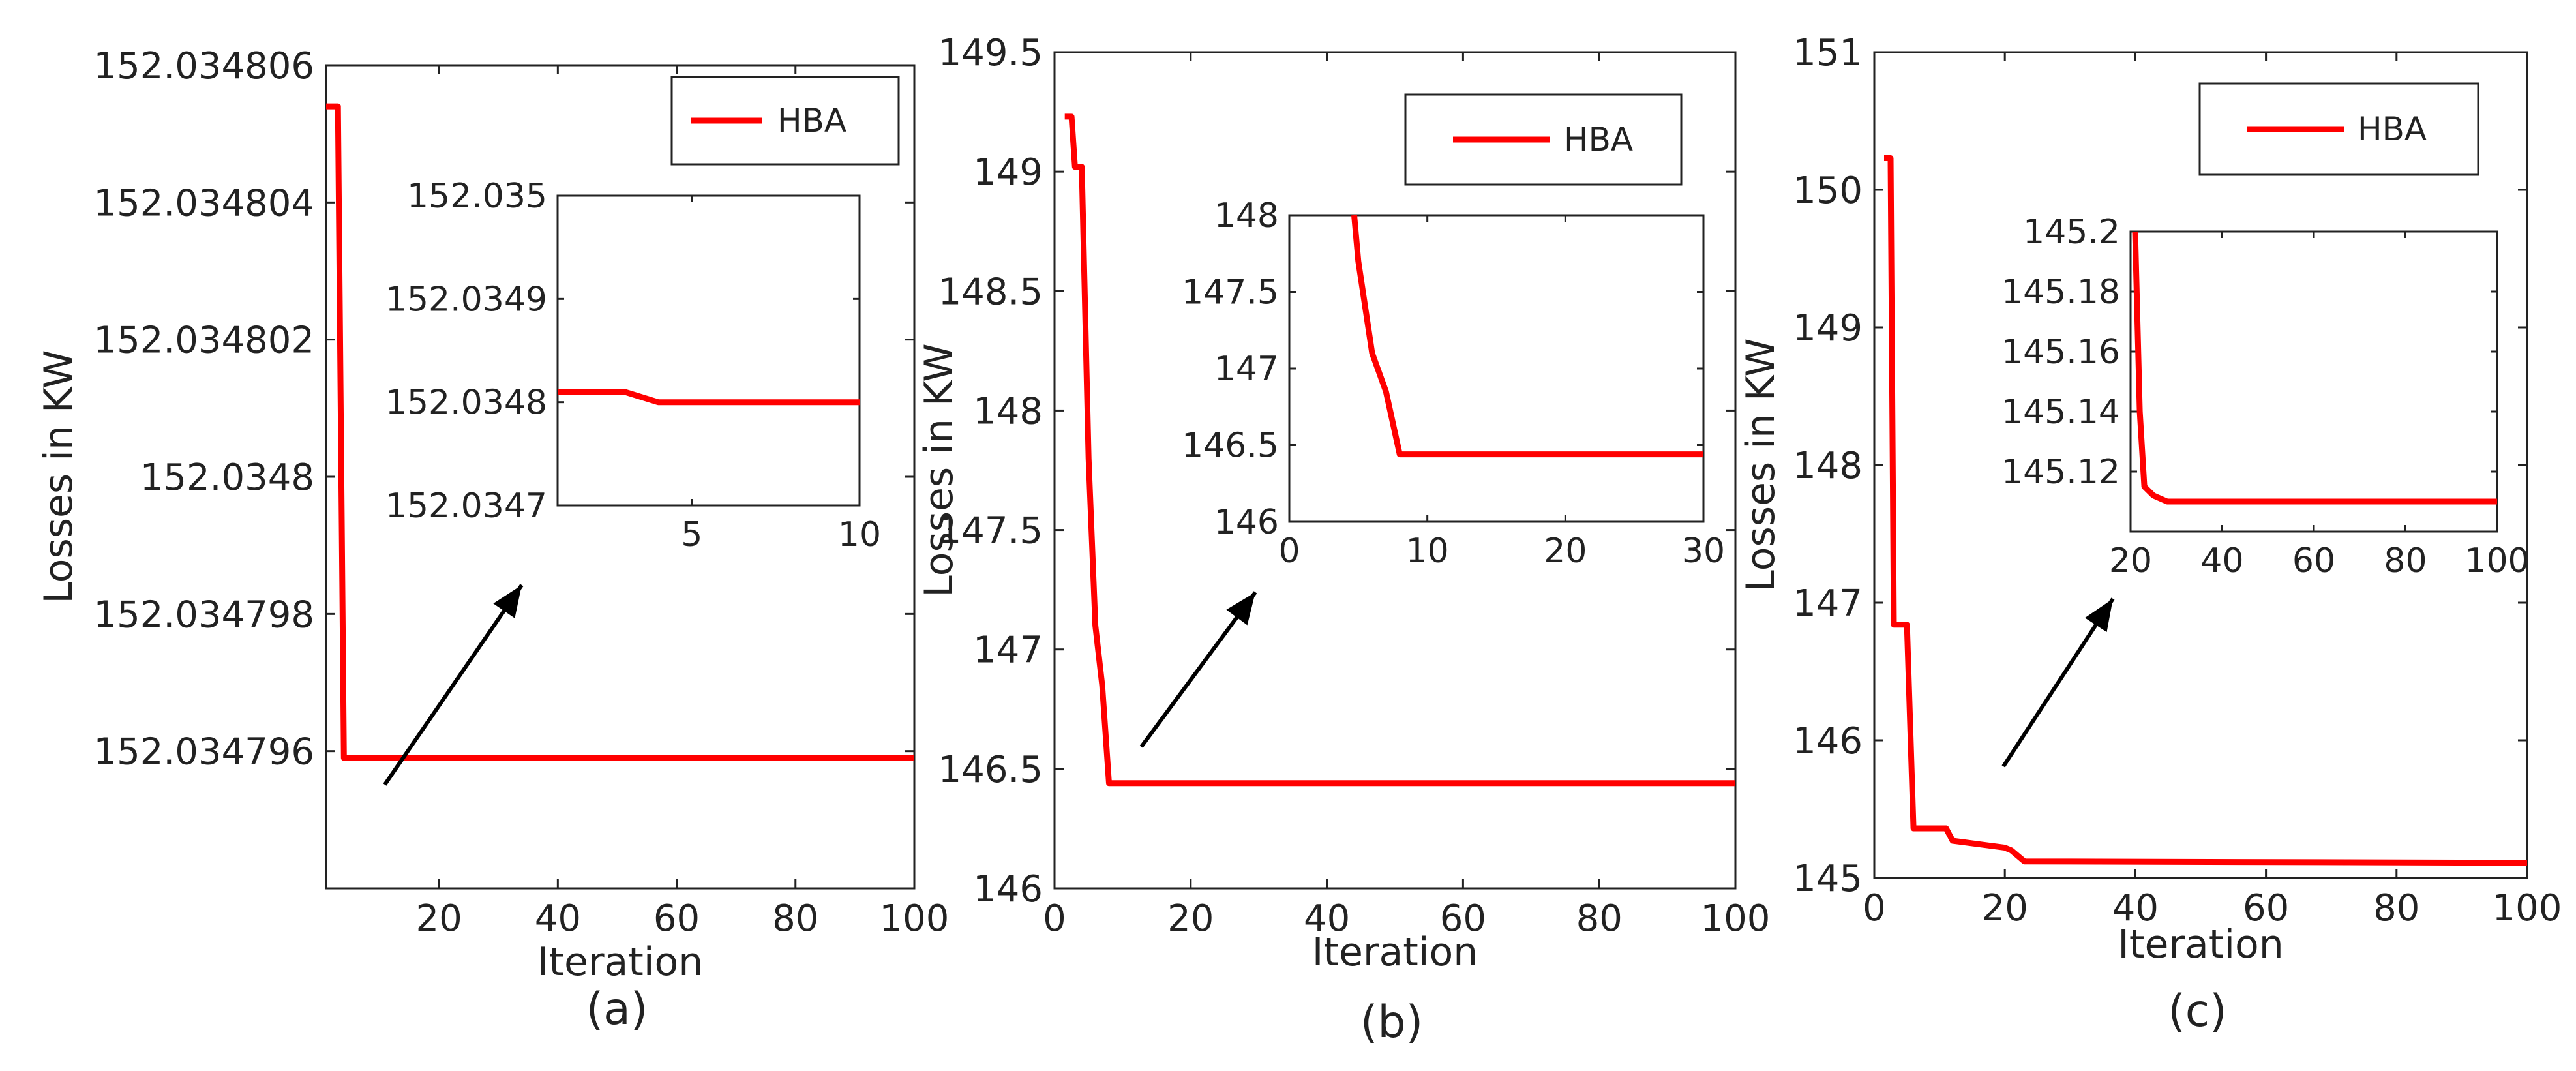  Describe the element at coordinates (204, 341) in the screenshot. I see `y-tick-label: 152.034802` at that location.